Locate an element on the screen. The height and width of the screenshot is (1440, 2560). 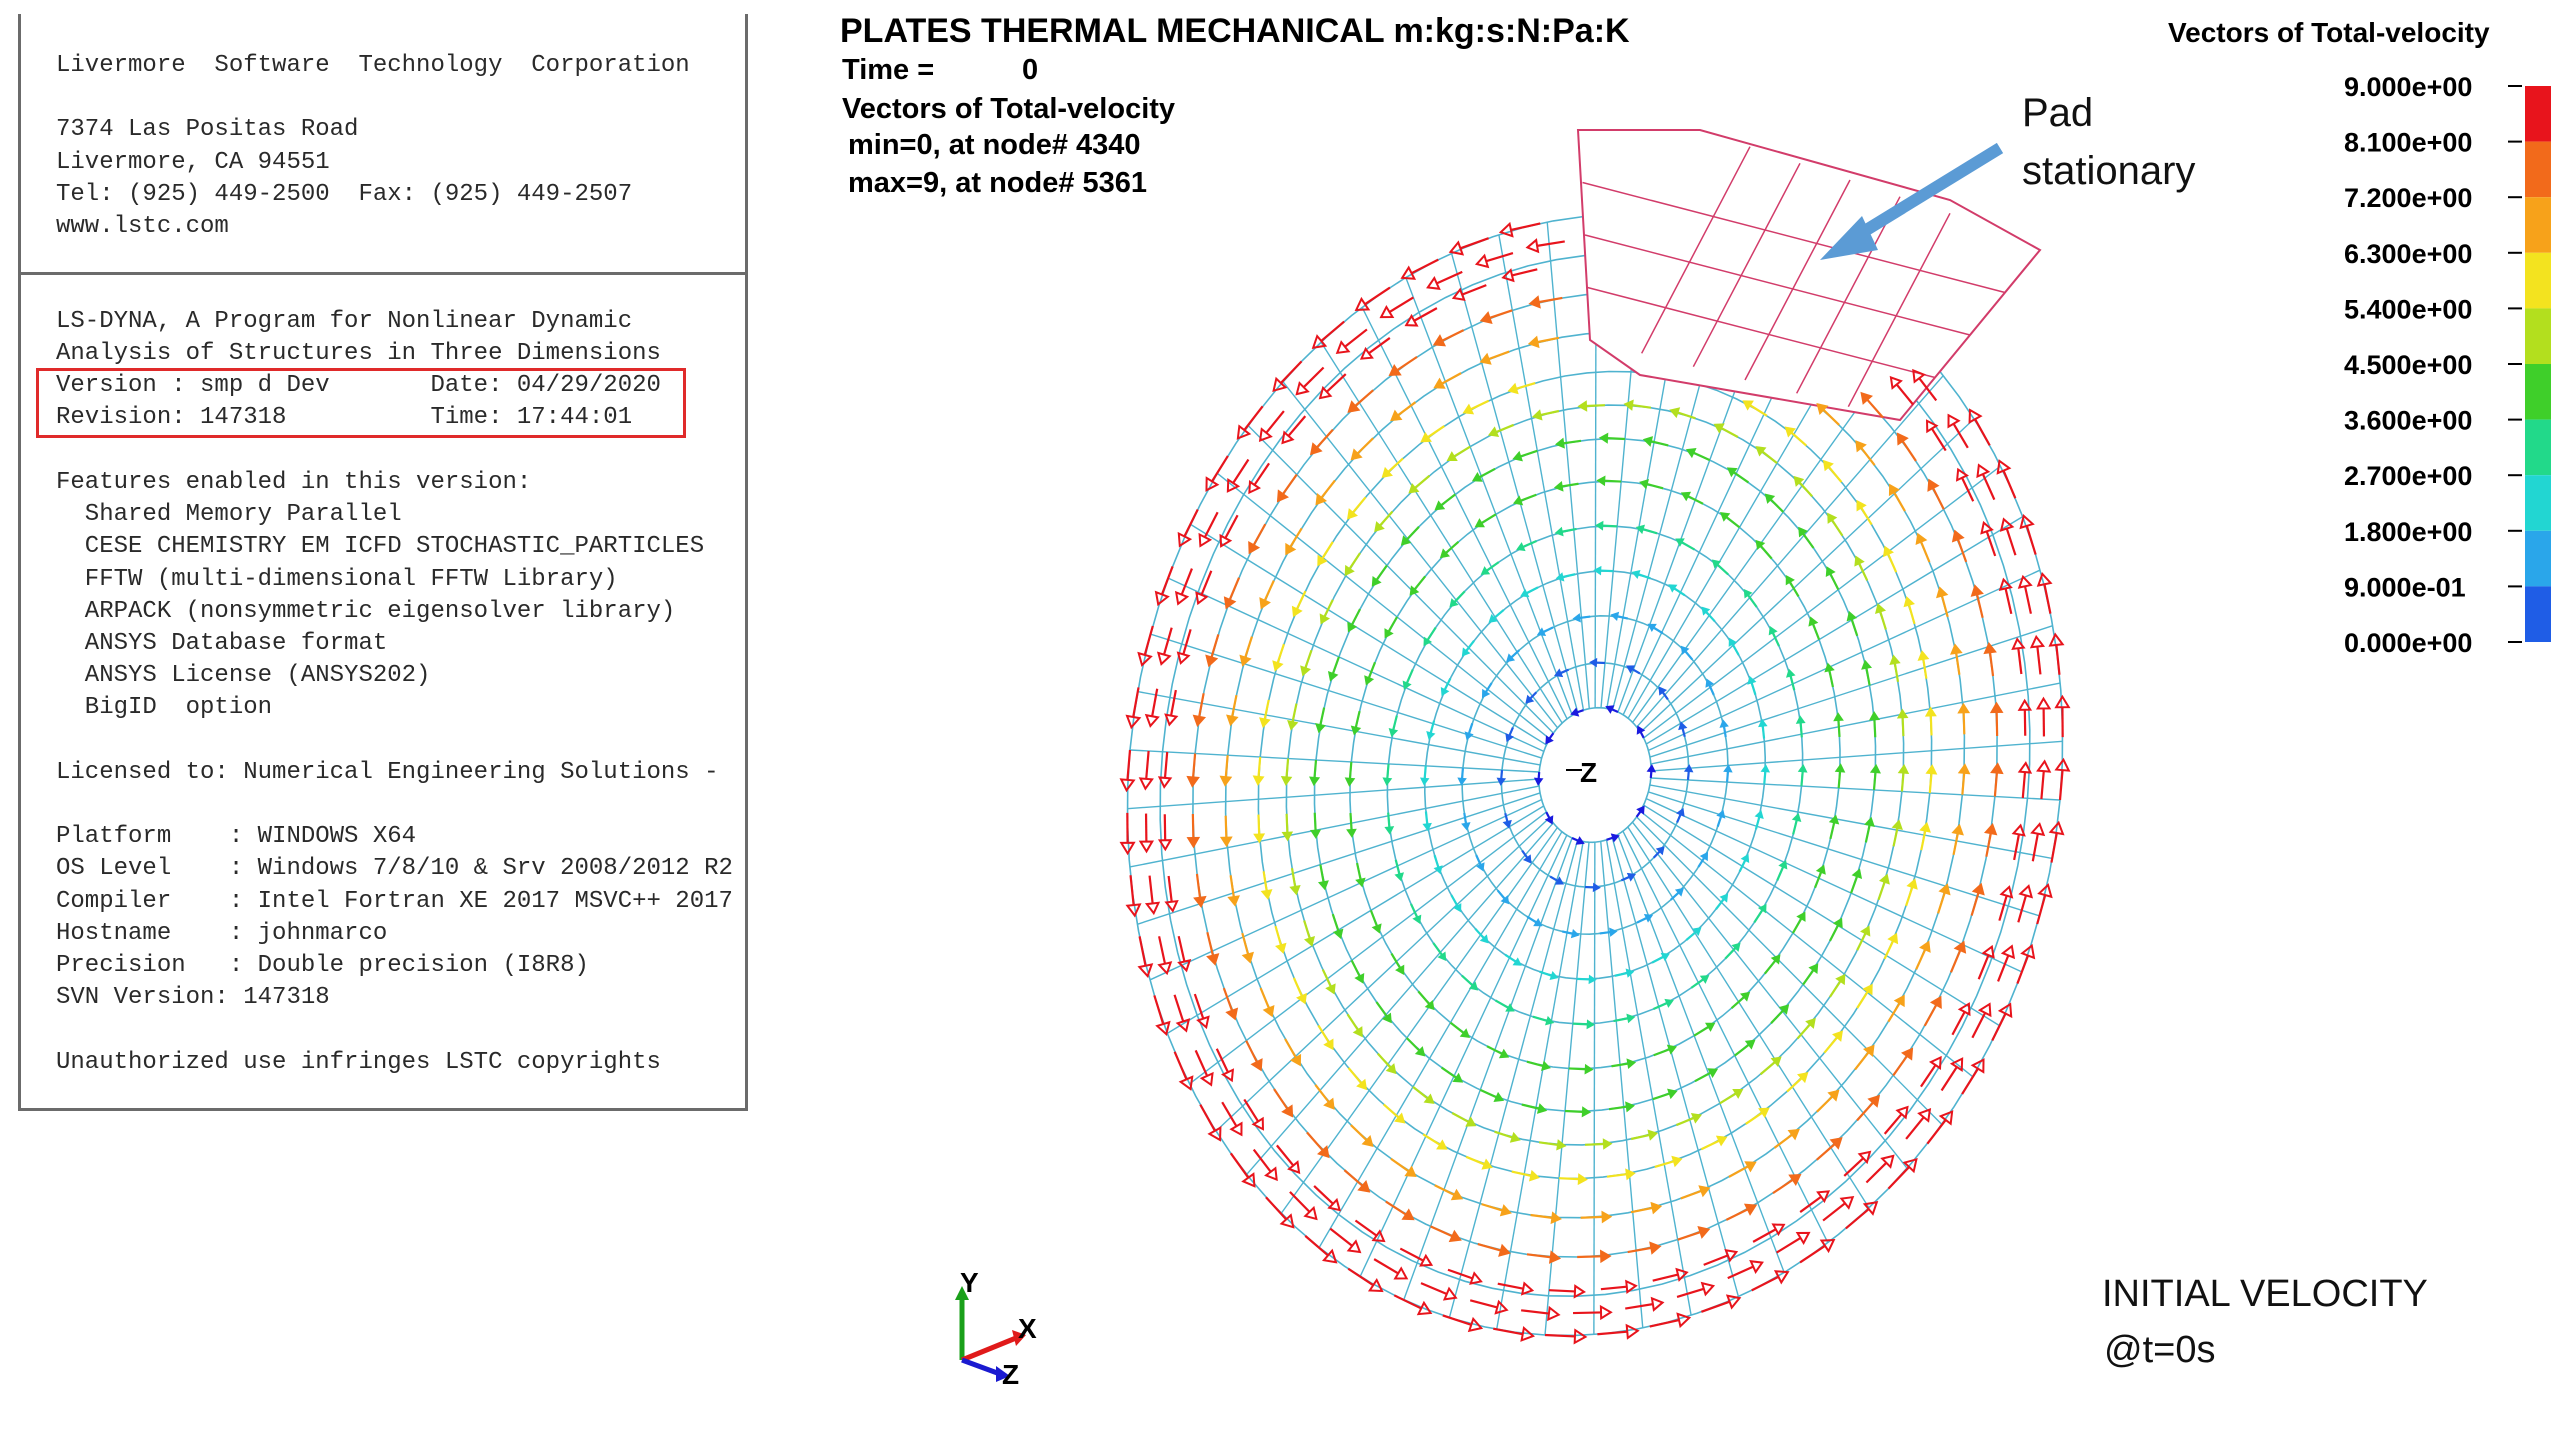
panel-text-line: Tel: (925) 449-2500 Fax: (925) 449-2507 is located at coordinates (344, 194).